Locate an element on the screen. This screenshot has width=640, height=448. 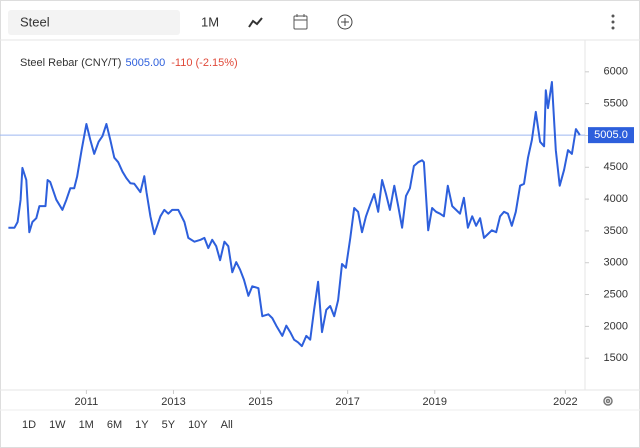
x-tick-label: 2019 is located at coordinates (435, 402).